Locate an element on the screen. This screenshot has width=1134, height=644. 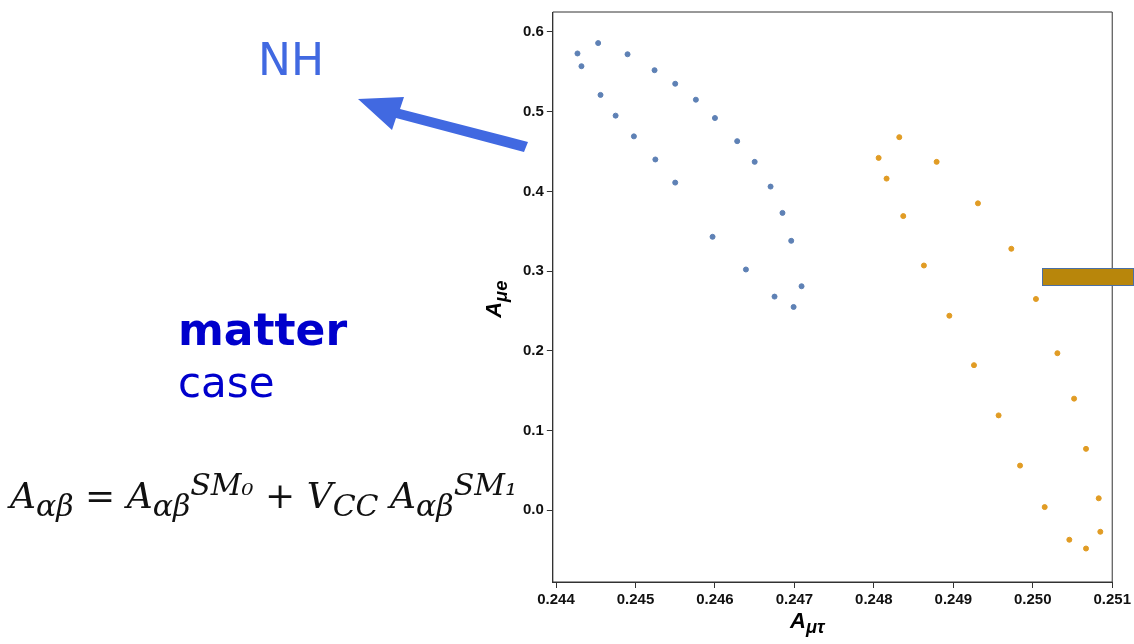
y-tick-label: 0.4 is located at coordinates (533, 190).